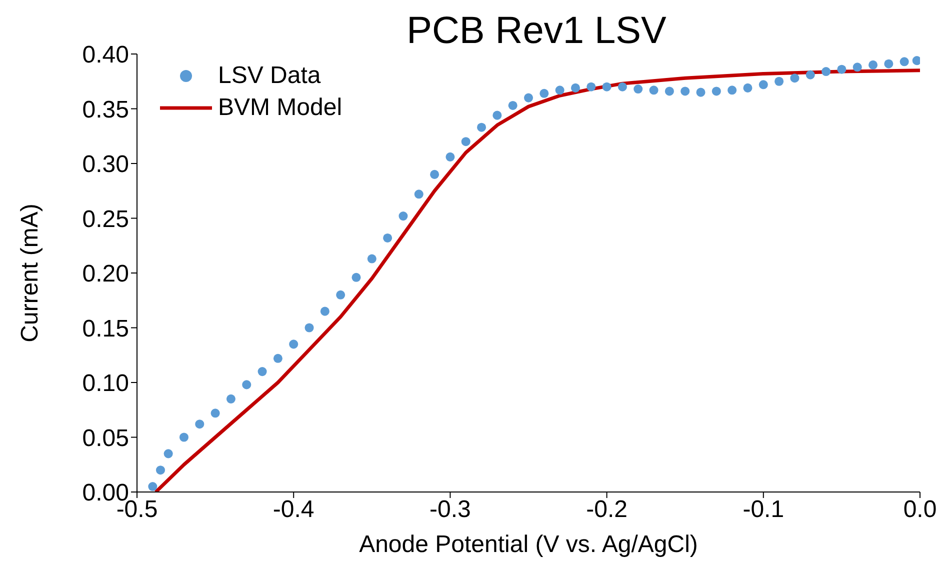 The height and width of the screenshot is (572, 947). What do you see at coordinates (105, 274) in the screenshot?
I see `y-tick-label: 0.20` at bounding box center [105, 274].